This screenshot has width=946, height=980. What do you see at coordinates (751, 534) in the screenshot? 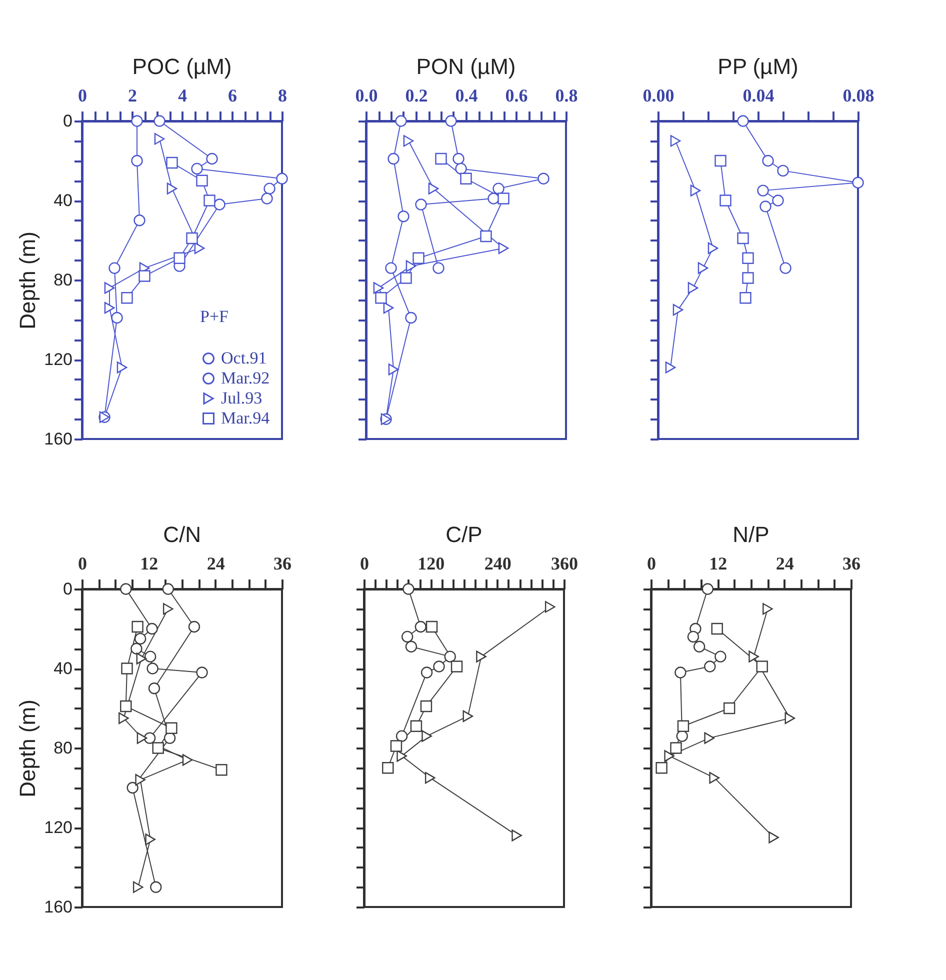
I see `chart-title: N/P` at bounding box center [751, 534].